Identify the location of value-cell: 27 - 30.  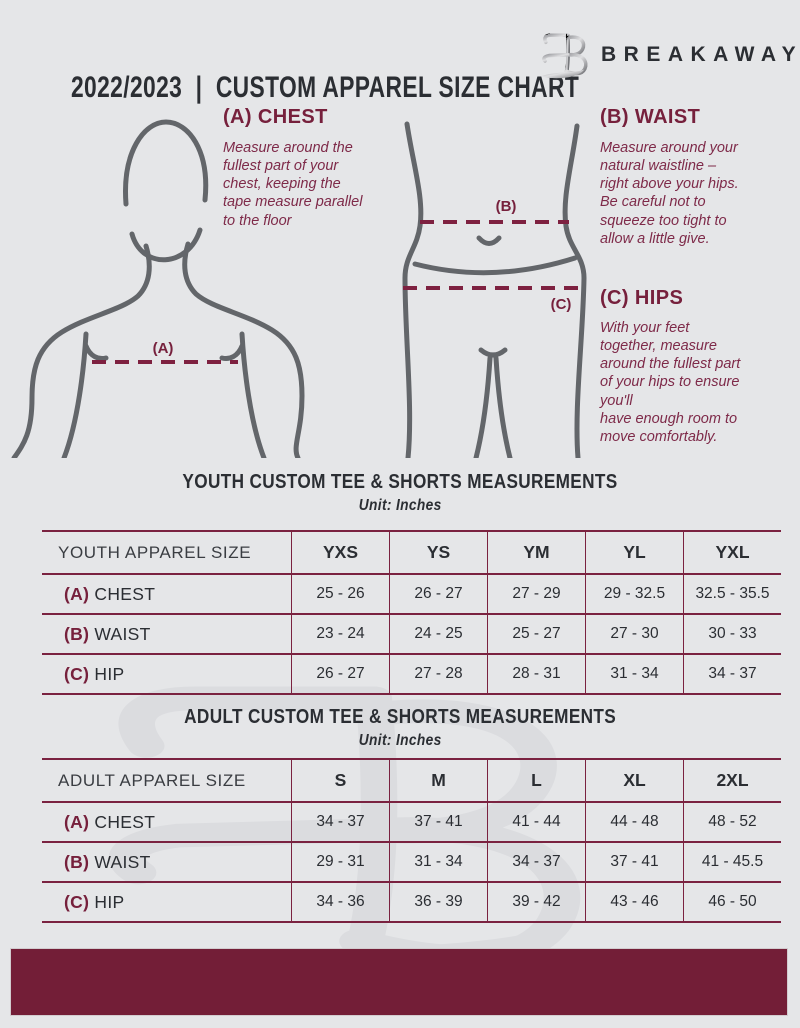
(634, 634).